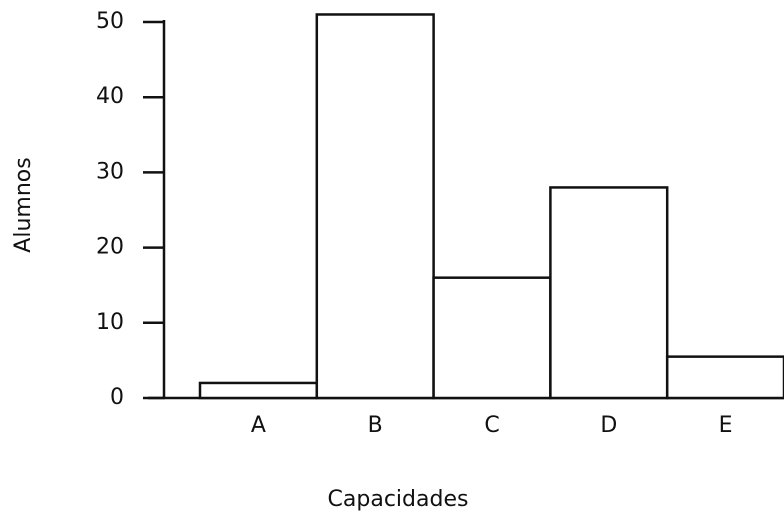  What do you see at coordinates (110, 21) in the screenshot?
I see `y-tick-label: 50` at bounding box center [110, 21].